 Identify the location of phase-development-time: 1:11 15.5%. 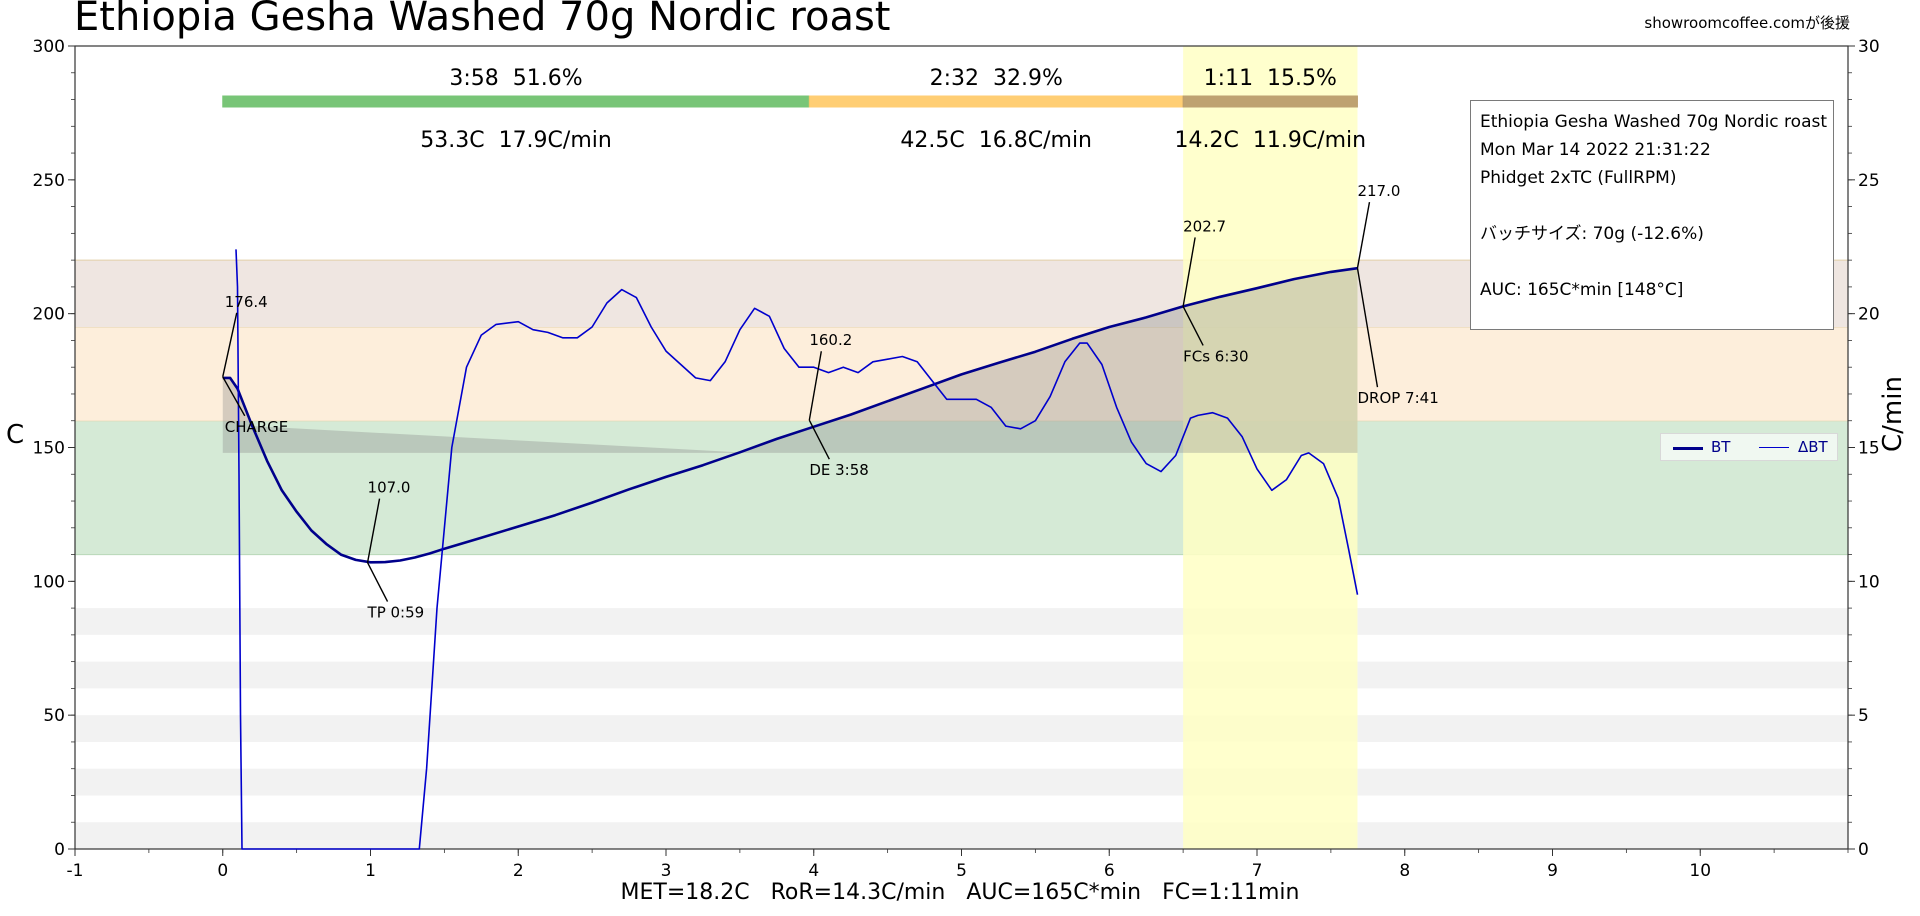
(1270, 78).